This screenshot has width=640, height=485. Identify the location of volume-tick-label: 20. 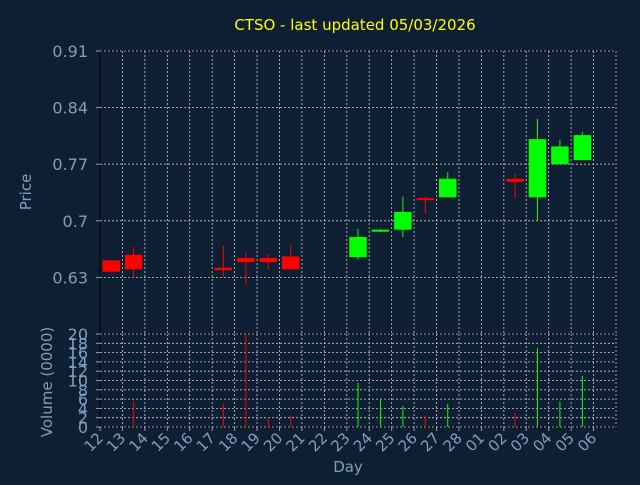
(78, 334).